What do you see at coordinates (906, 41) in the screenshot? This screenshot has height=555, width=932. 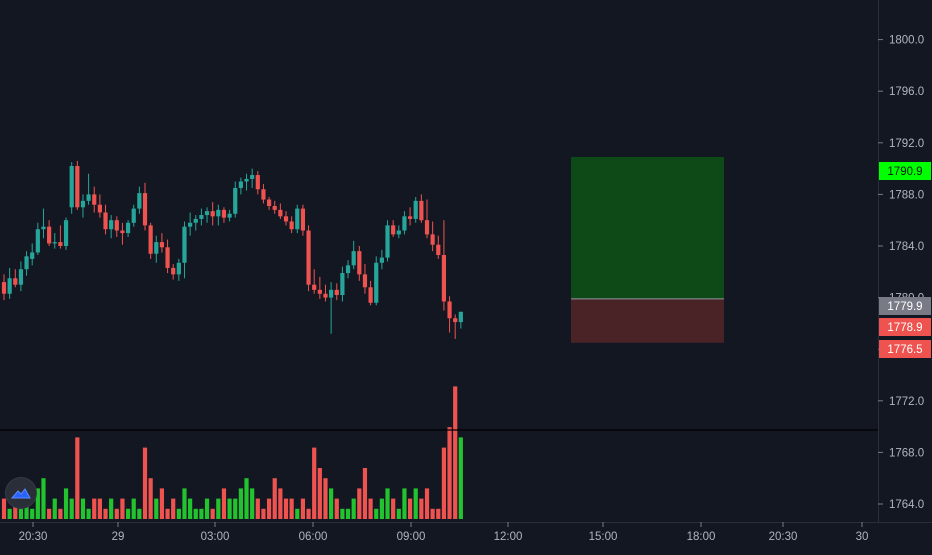 I see `price-tick-label: 1800.0` at bounding box center [906, 41].